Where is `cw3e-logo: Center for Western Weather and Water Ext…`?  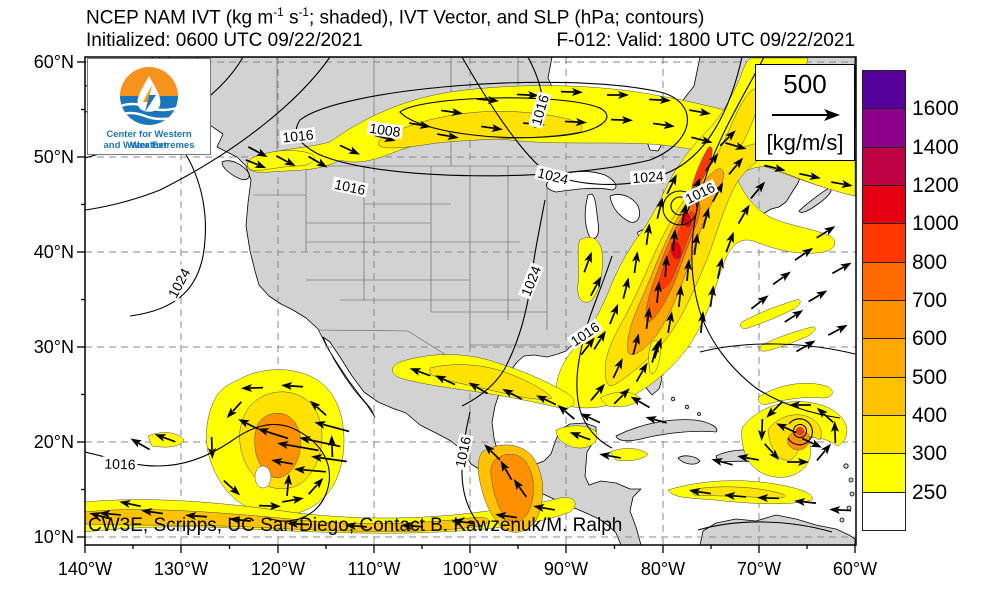 cw3e-logo: Center for Western Weather and Water Ext… is located at coordinates (149, 106).